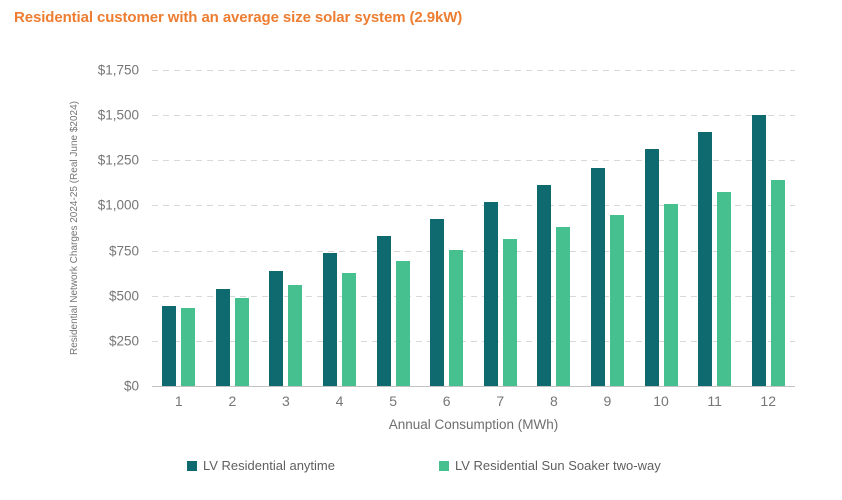  Describe the element at coordinates (276, 328) in the screenshot. I see `bar-s1-c3` at that location.